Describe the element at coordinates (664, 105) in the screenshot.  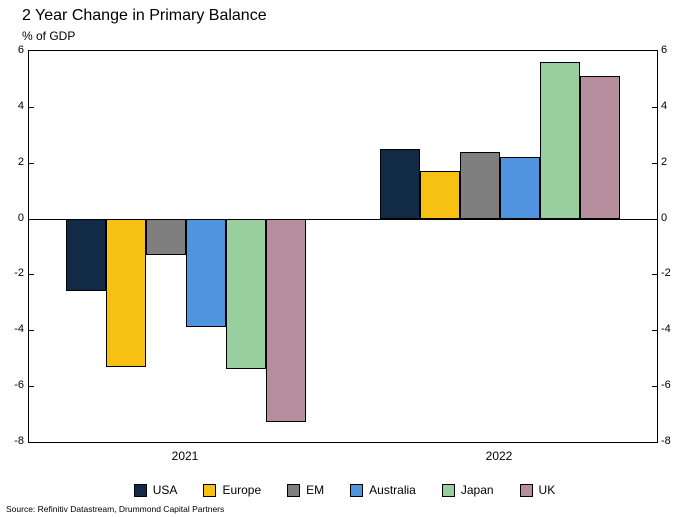
I see `y-axis-tick-label-right: 4` at that location.